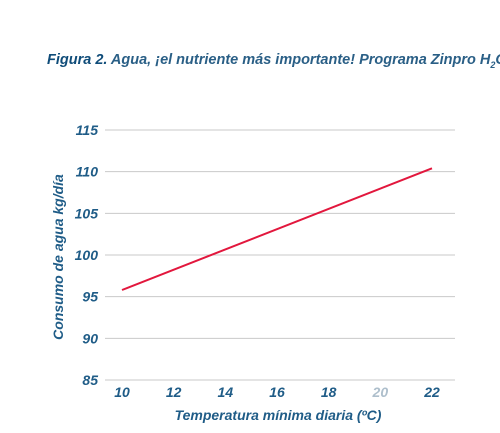 This screenshot has width=500, height=433. I want to click on x-tick-label: 20, so click(380, 392).